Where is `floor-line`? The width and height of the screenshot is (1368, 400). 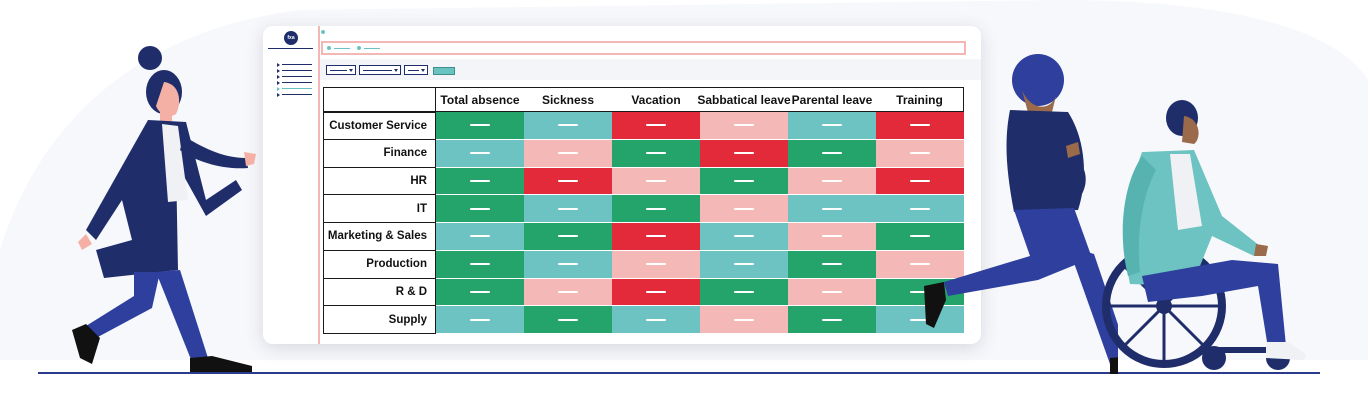 floor-line is located at coordinates (679, 373).